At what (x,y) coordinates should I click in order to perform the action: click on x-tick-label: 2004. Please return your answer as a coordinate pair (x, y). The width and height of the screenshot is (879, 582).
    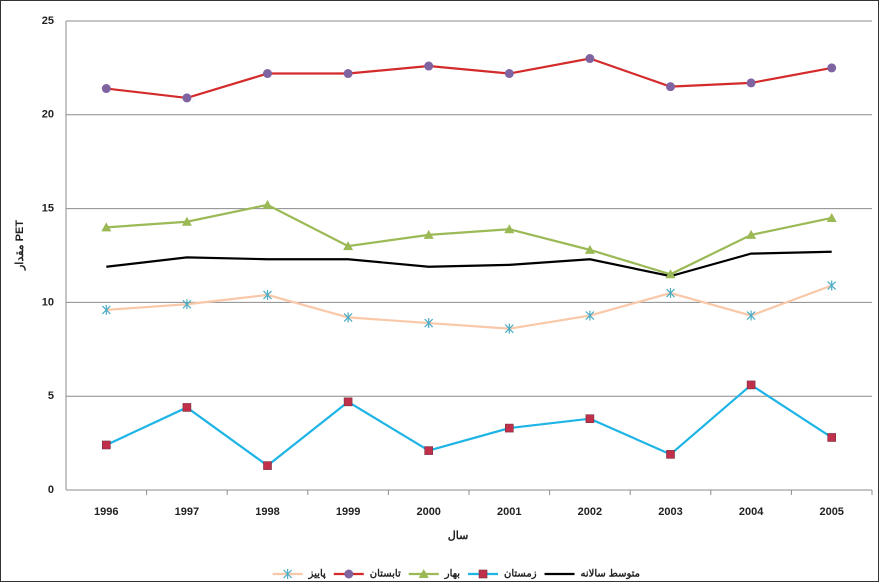
    Looking at the image, I should click on (751, 512).